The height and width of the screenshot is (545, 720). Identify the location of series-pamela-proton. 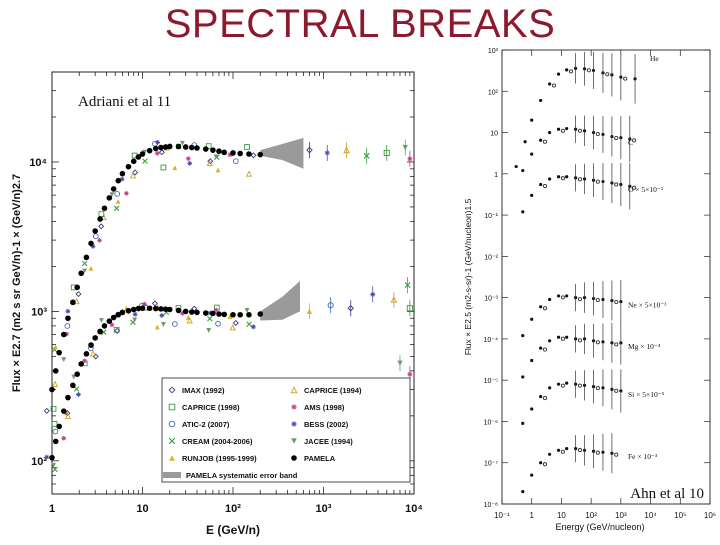
(156, 268).